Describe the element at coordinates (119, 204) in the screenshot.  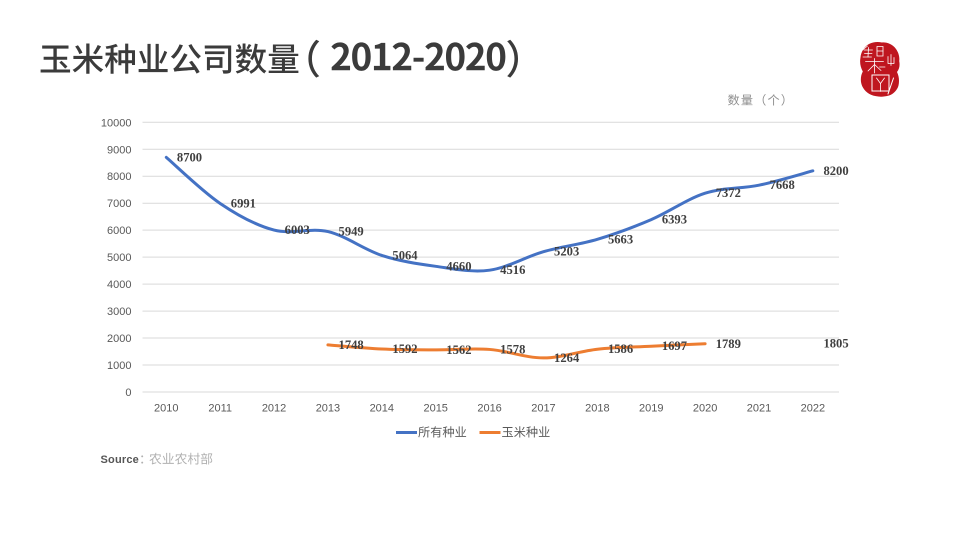
I see `svg-text: 7000` at that location.